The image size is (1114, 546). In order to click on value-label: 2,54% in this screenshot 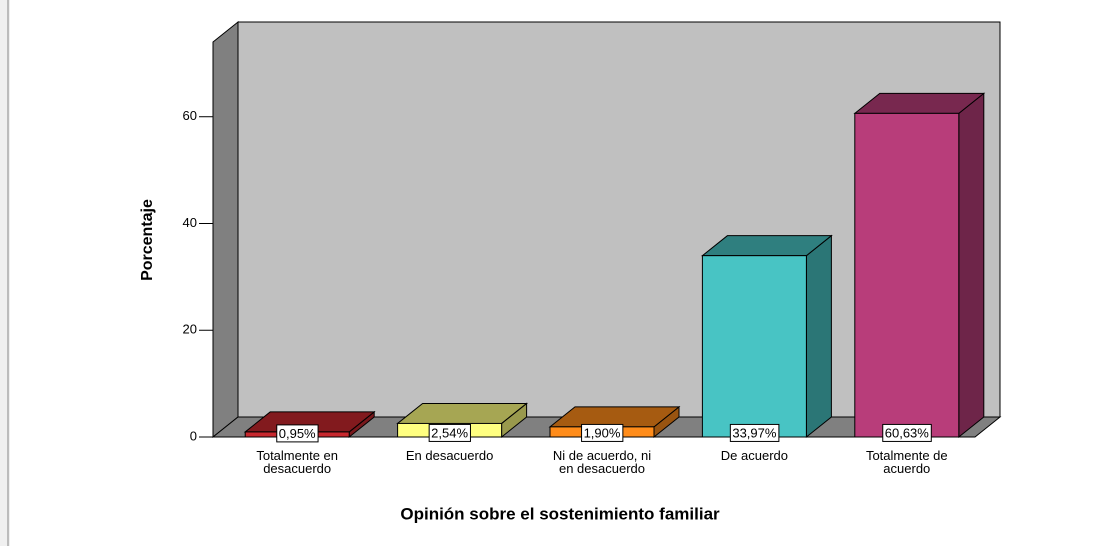, I will do `click(449, 432)`.